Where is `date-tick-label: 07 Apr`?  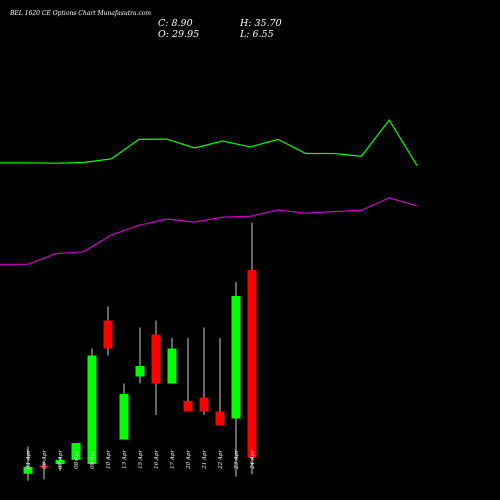 date-tick-label: 07 Apr is located at coordinates (61, 459).